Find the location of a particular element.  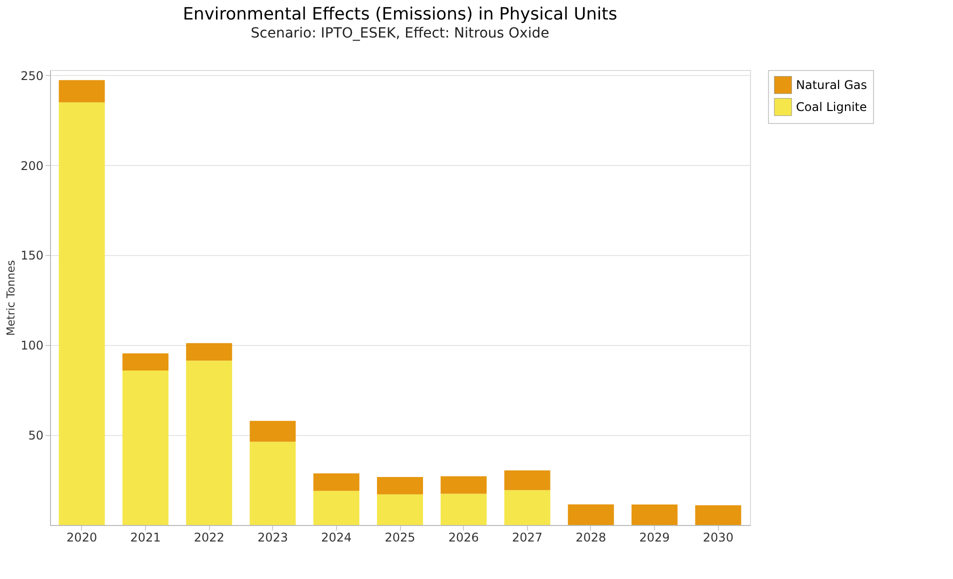

x-tick-label: 2020 is located at coordinates (82, 537).